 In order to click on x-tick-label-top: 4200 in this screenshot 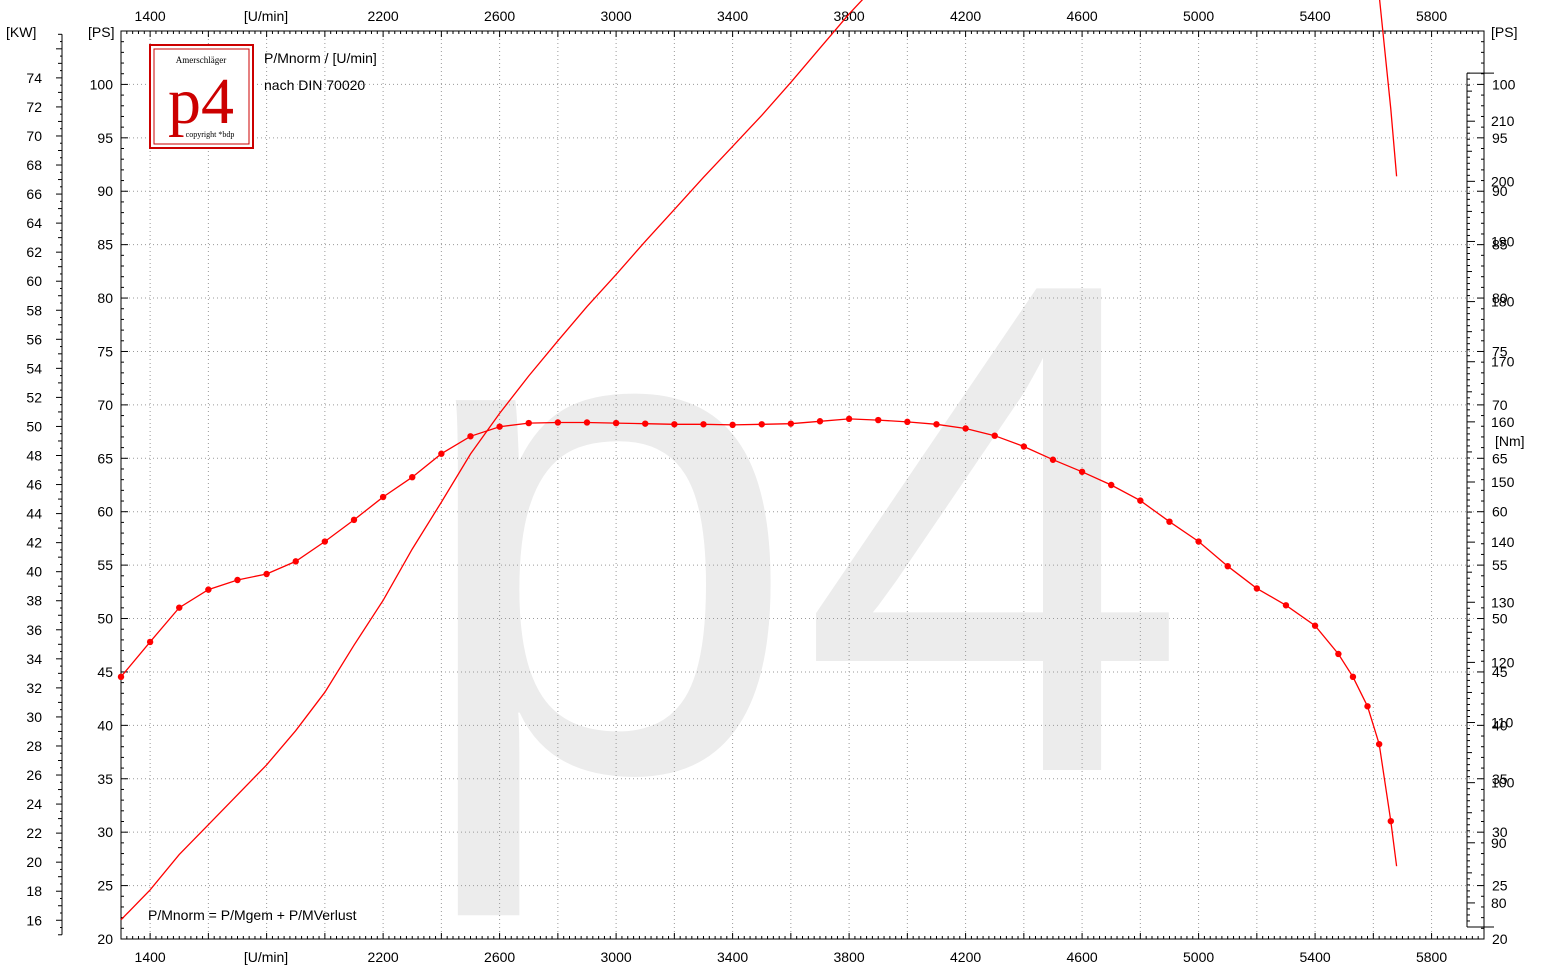, I will do `click(965, 16)`.